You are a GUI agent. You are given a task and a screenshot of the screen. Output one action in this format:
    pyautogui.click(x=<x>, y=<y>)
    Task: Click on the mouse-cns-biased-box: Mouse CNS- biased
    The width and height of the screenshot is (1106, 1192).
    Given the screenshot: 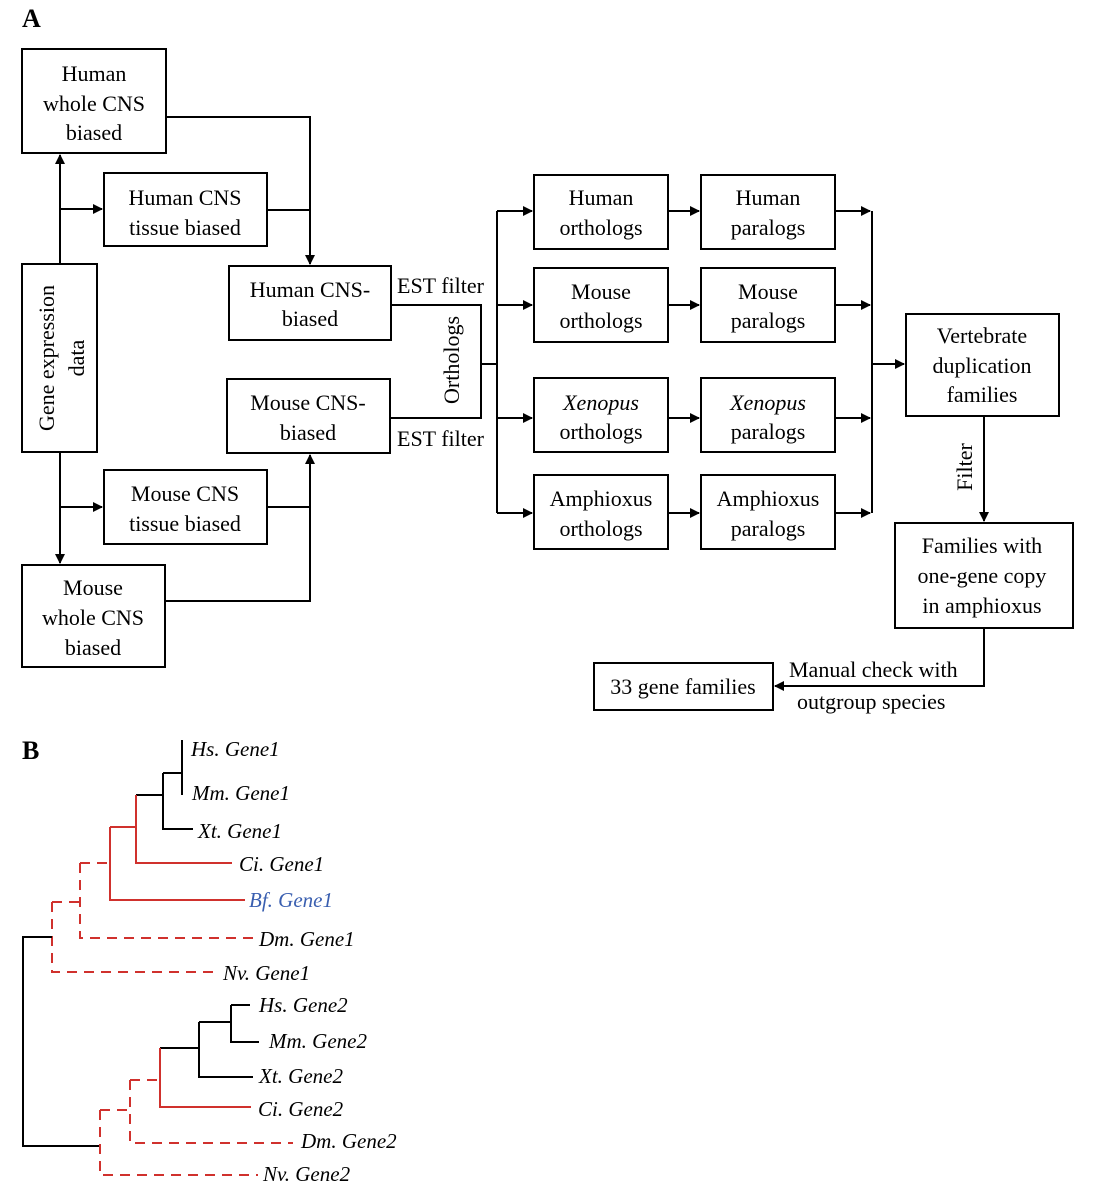 What is the action you would take?
    pyautogui.click(x=308, y=416)
    